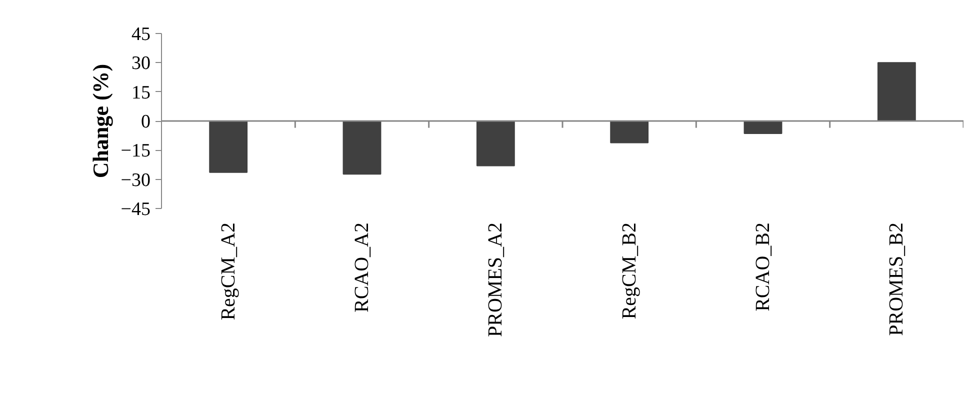 The image size is (971, 412). What do you see at coordinates (135, 151) in the screenshot?
I see `y-tick-label: −15` at bounding box center [135, 151].